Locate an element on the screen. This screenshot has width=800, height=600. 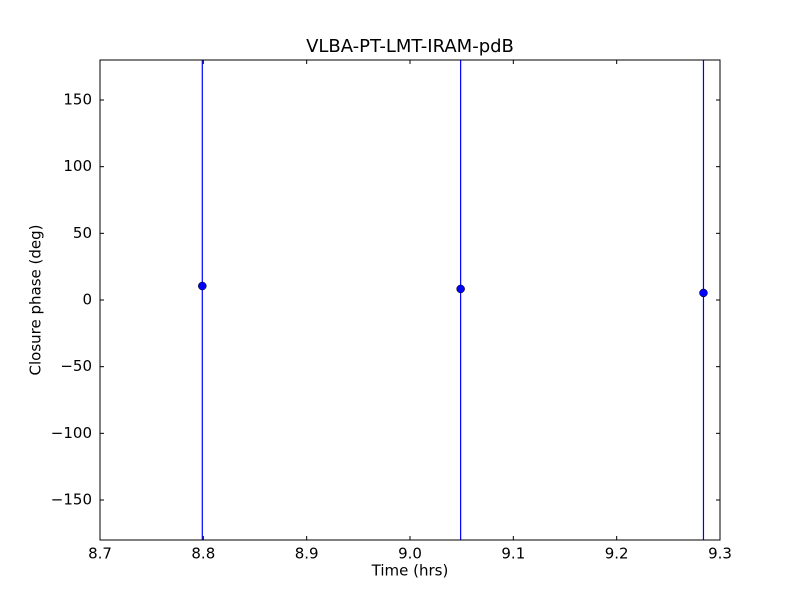
y-tick-label: −100 is located at coordinates (71, 433).